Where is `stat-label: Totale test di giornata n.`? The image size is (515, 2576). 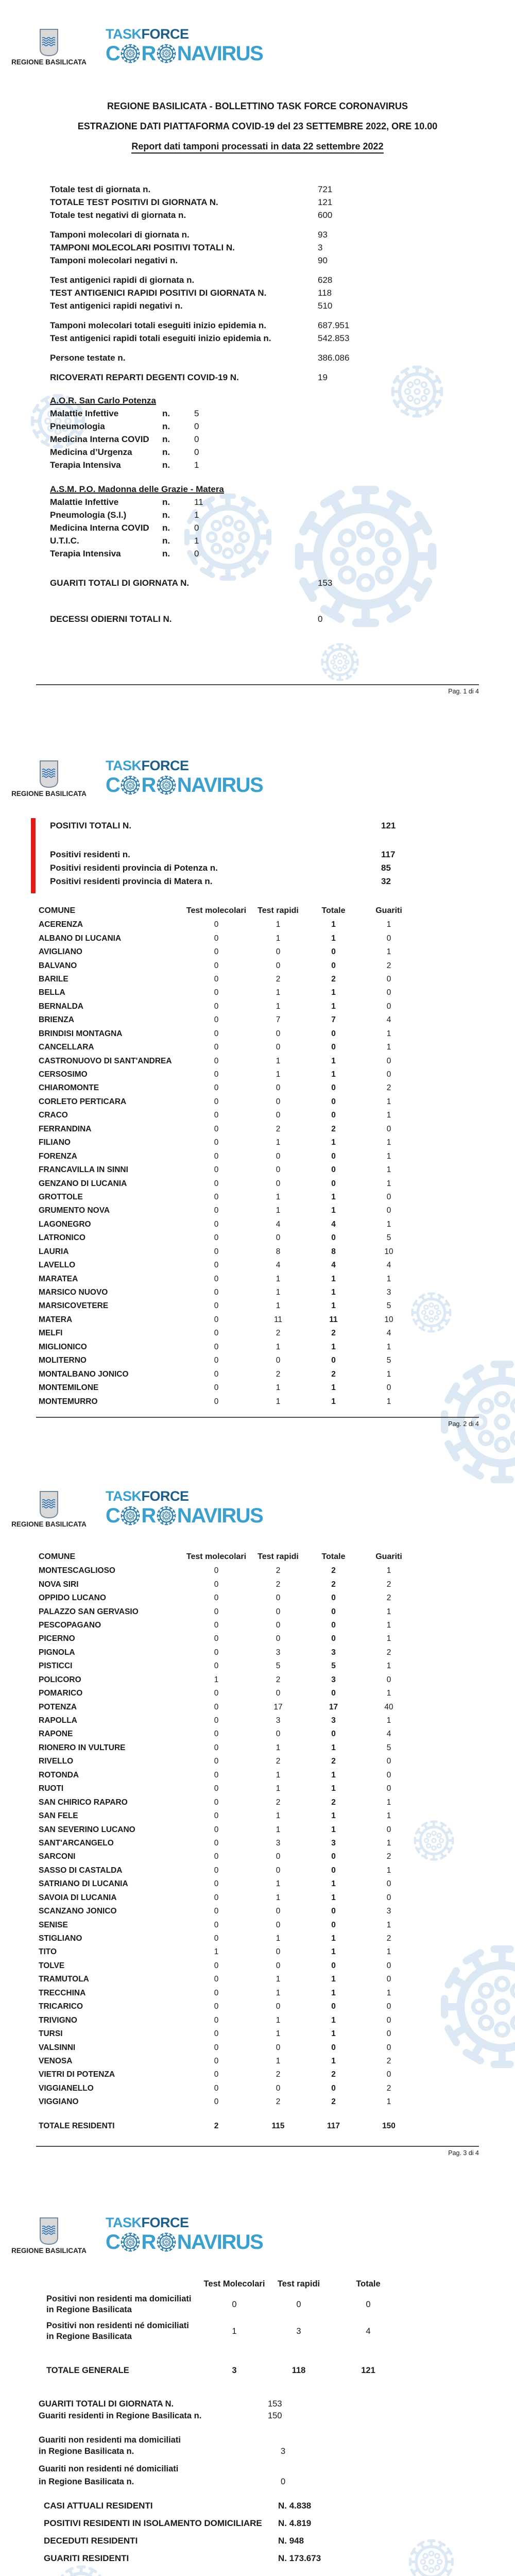
stat-label: Totale test di giornata n. is located at coordinates (101, 189).